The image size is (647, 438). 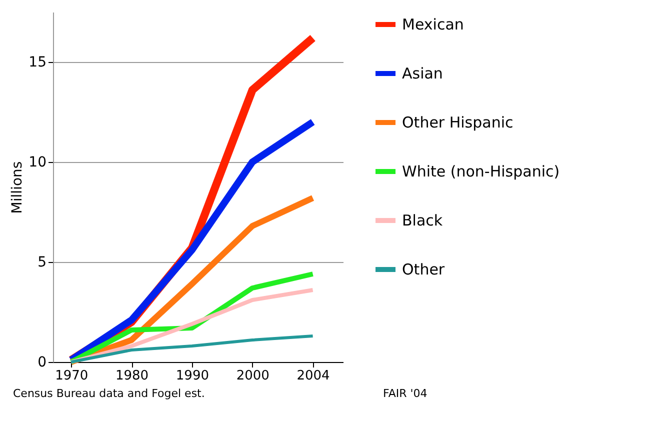 What do you see at coordinates (422, 221) in the screenshot?
I see `legend-label: Black` at bounding box center [422, 221].